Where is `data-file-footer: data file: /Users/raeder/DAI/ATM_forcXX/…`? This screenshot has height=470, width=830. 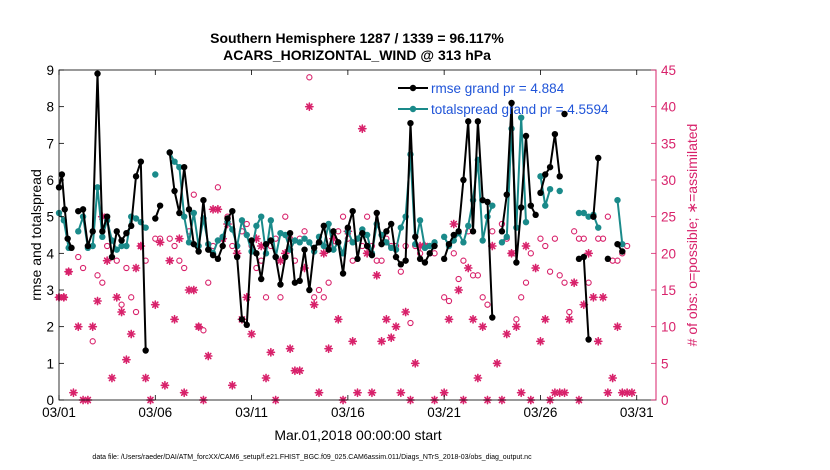
data-file-footer: data file: /Users/raeder/DAI/ATM_forcXX/… is located at coordinates (312, 457).